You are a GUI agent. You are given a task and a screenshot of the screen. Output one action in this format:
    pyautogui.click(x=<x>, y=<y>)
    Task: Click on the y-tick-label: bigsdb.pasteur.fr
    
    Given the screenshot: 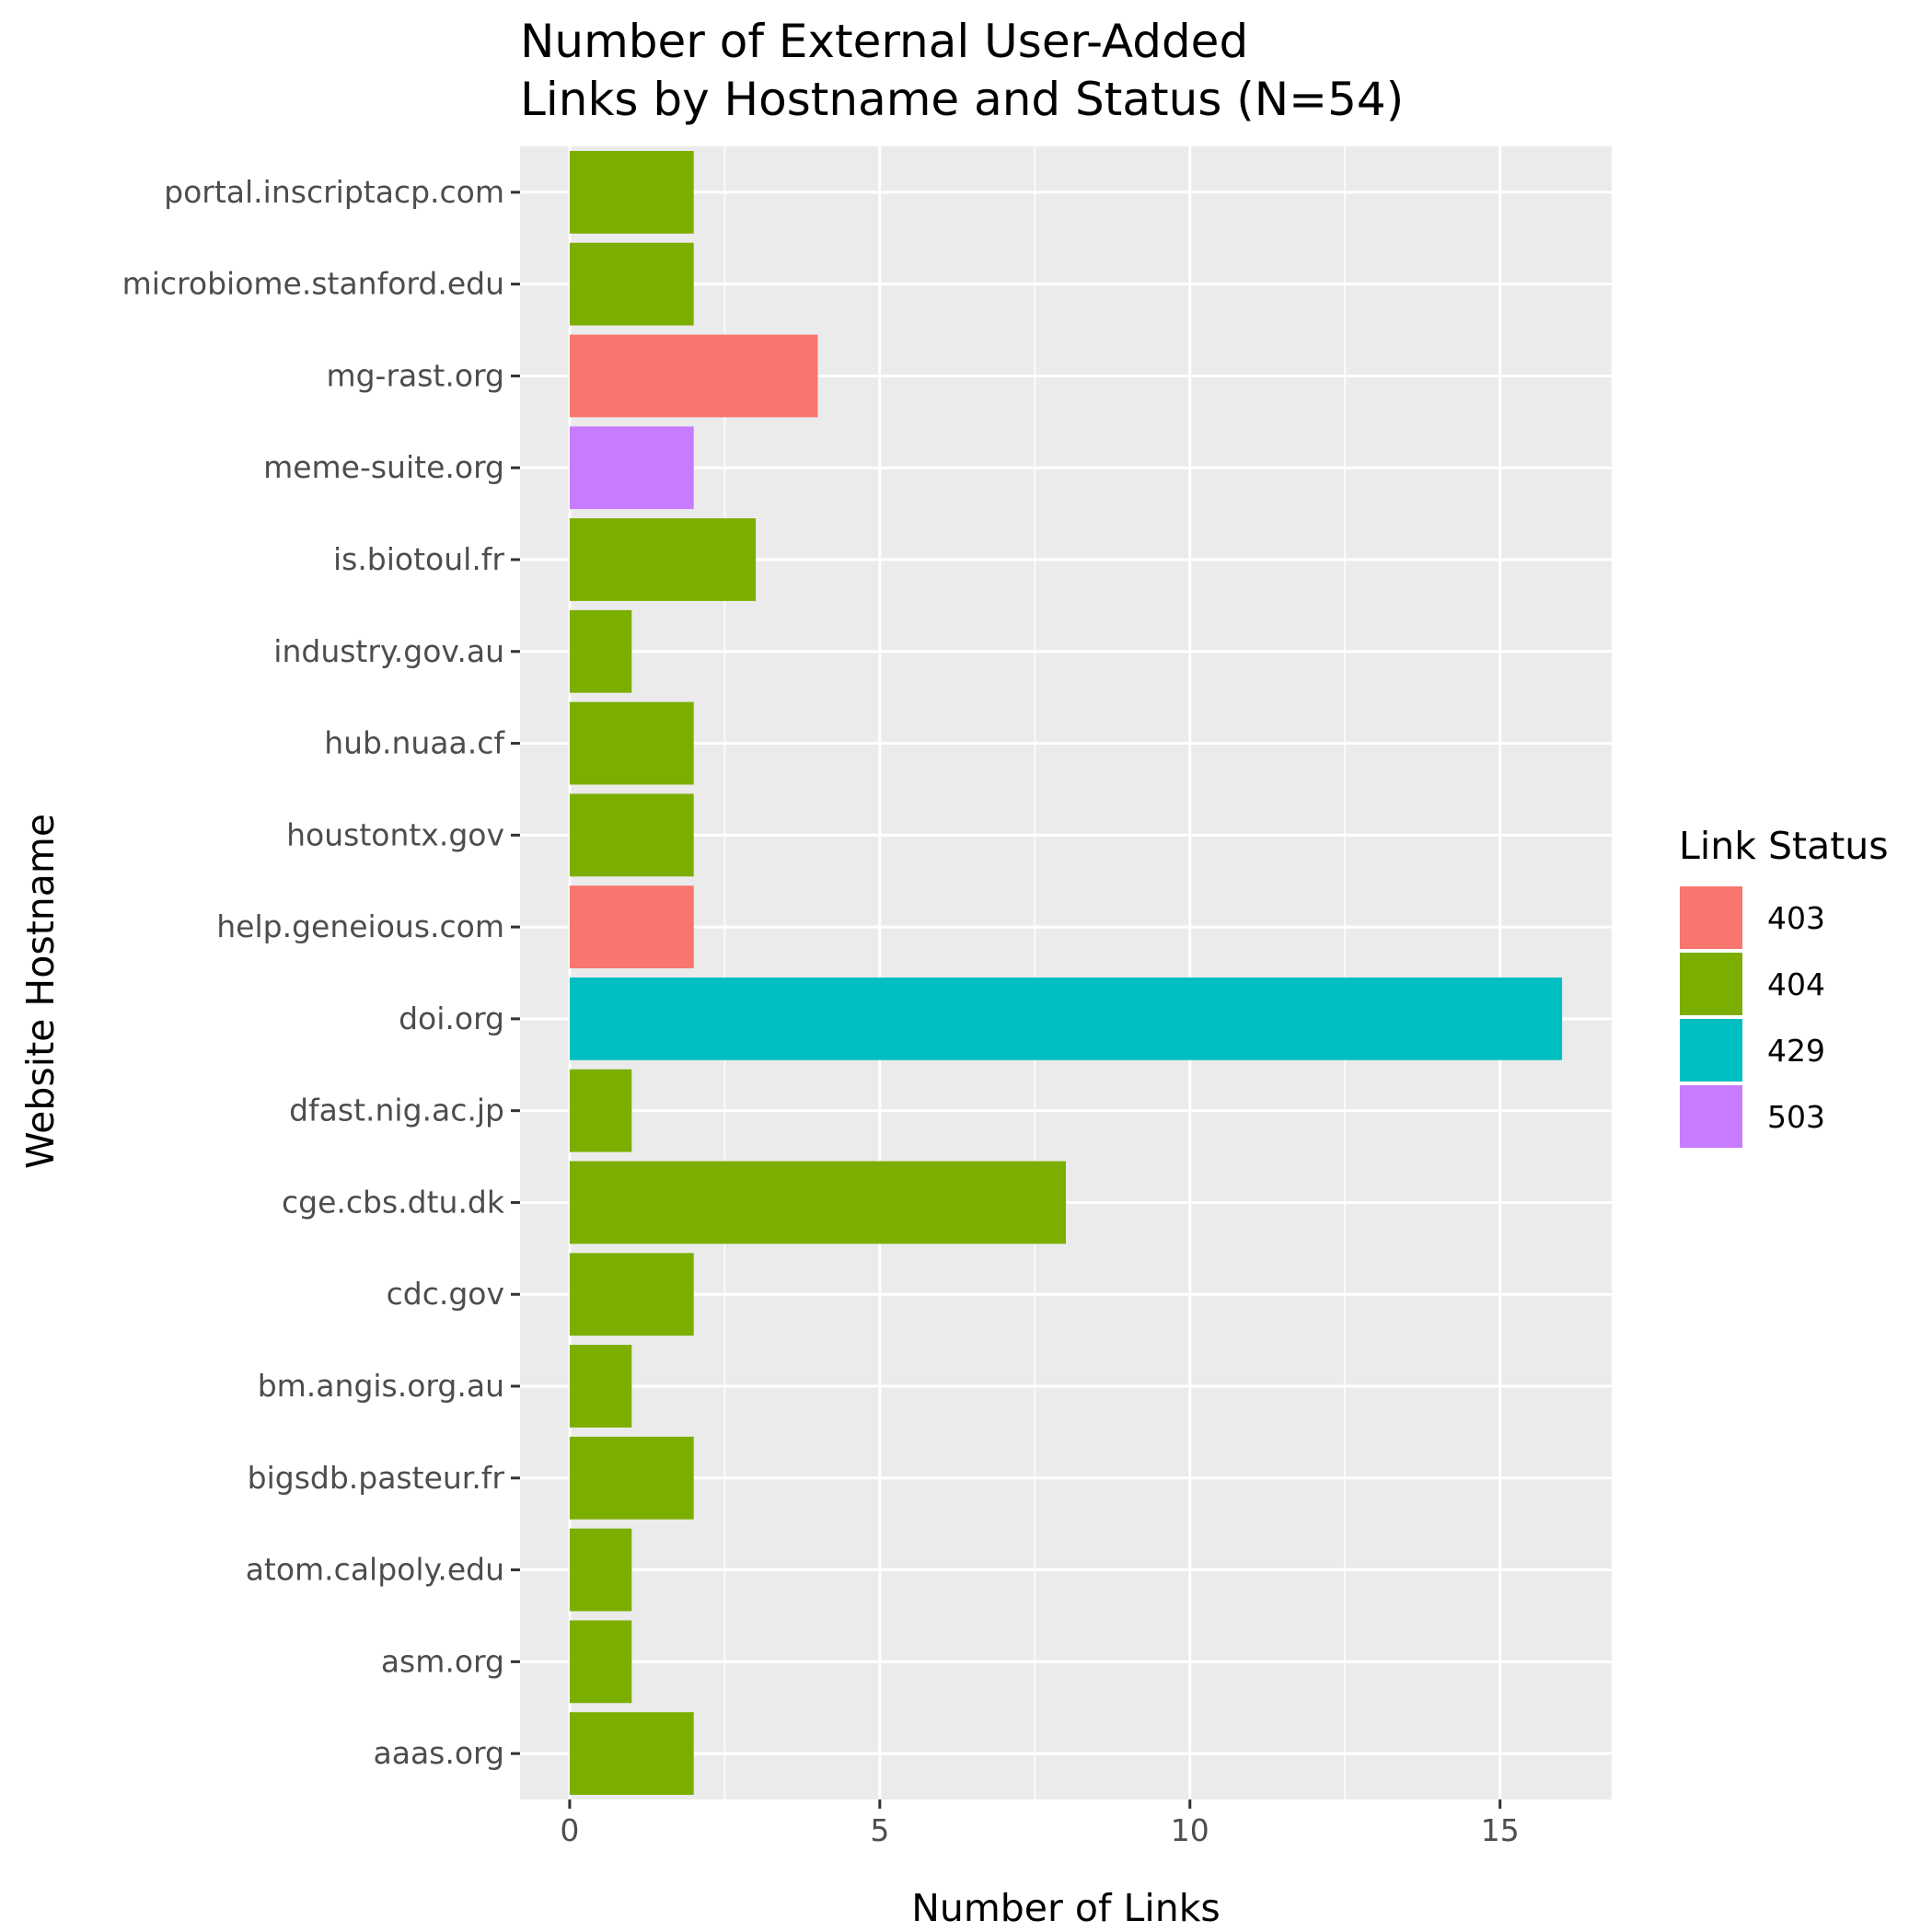 What is the action you would take?
    pyautogui.click(x=377, y=1478)
    